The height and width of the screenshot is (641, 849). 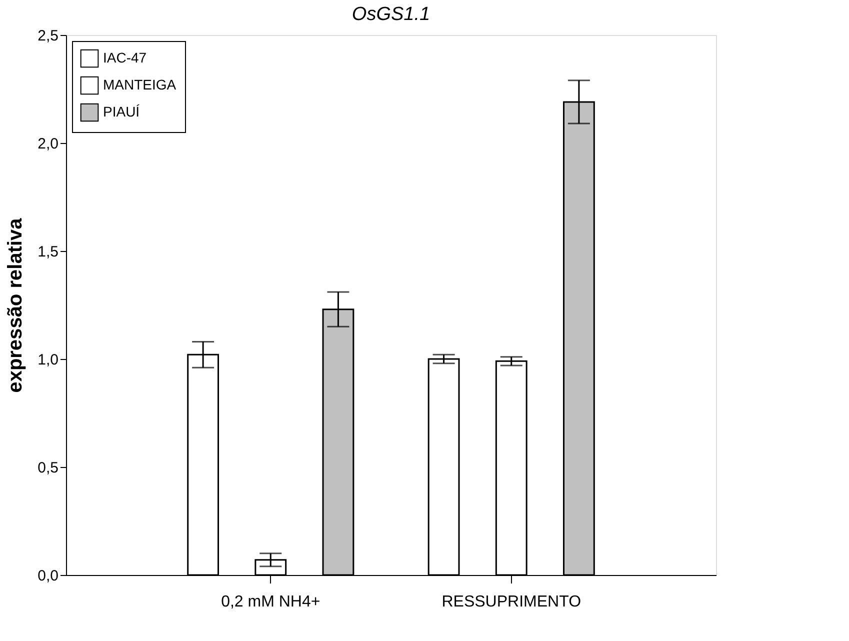 What do you see at coordinates (140, 84) in the screenshot?
I see `legend-label: MANTEIGA` at bounding box center [140, 84].